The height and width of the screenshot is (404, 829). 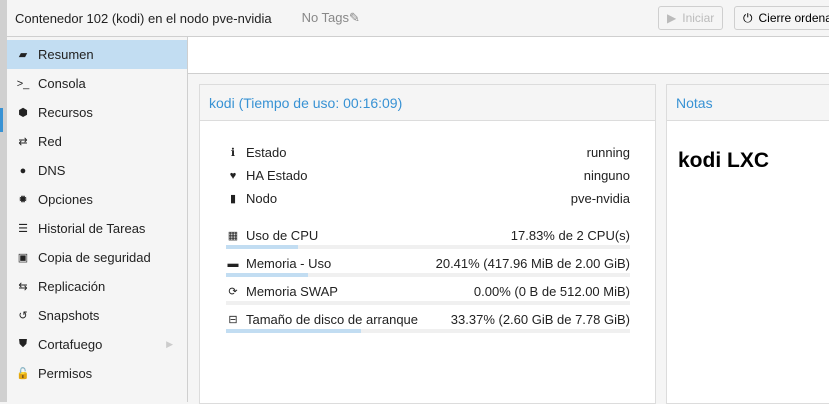 I want to click on exchange-icon: ⇄, so click(x=23, y=141).